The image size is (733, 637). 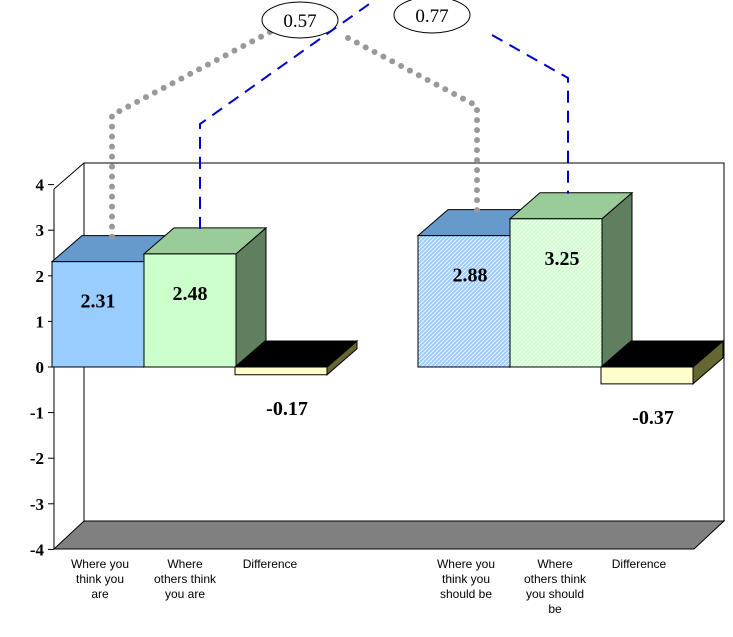 What do you see at coordinates (287, 409) in the screenshot?
I see `bar-value-label: -0.17` at bounding box center [287, 409].